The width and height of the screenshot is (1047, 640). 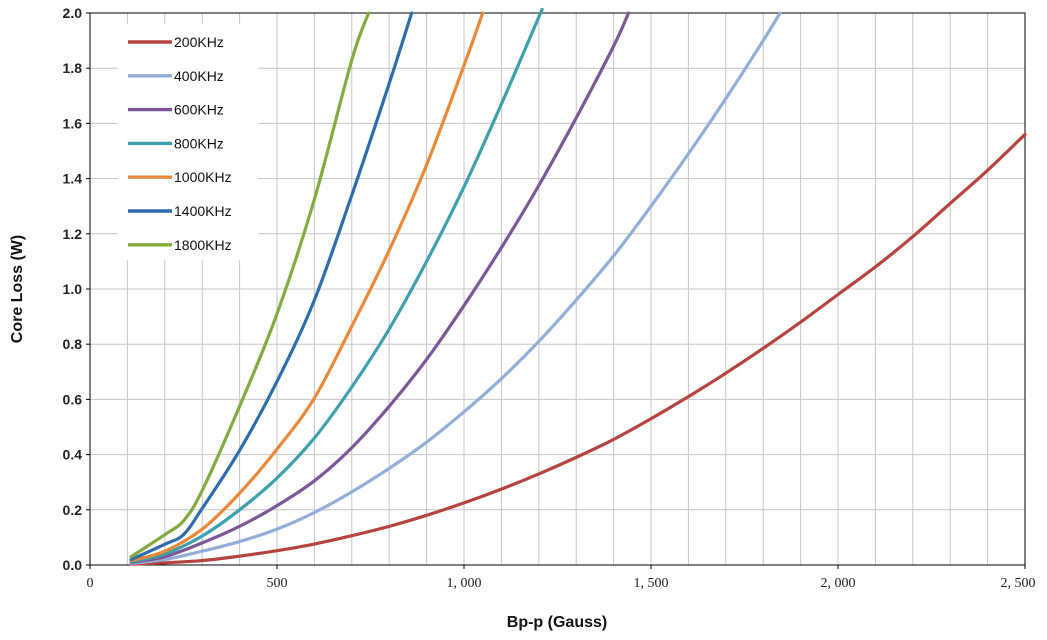 I want to click on legend-item: 800KHz, so click(x=176, y=143).